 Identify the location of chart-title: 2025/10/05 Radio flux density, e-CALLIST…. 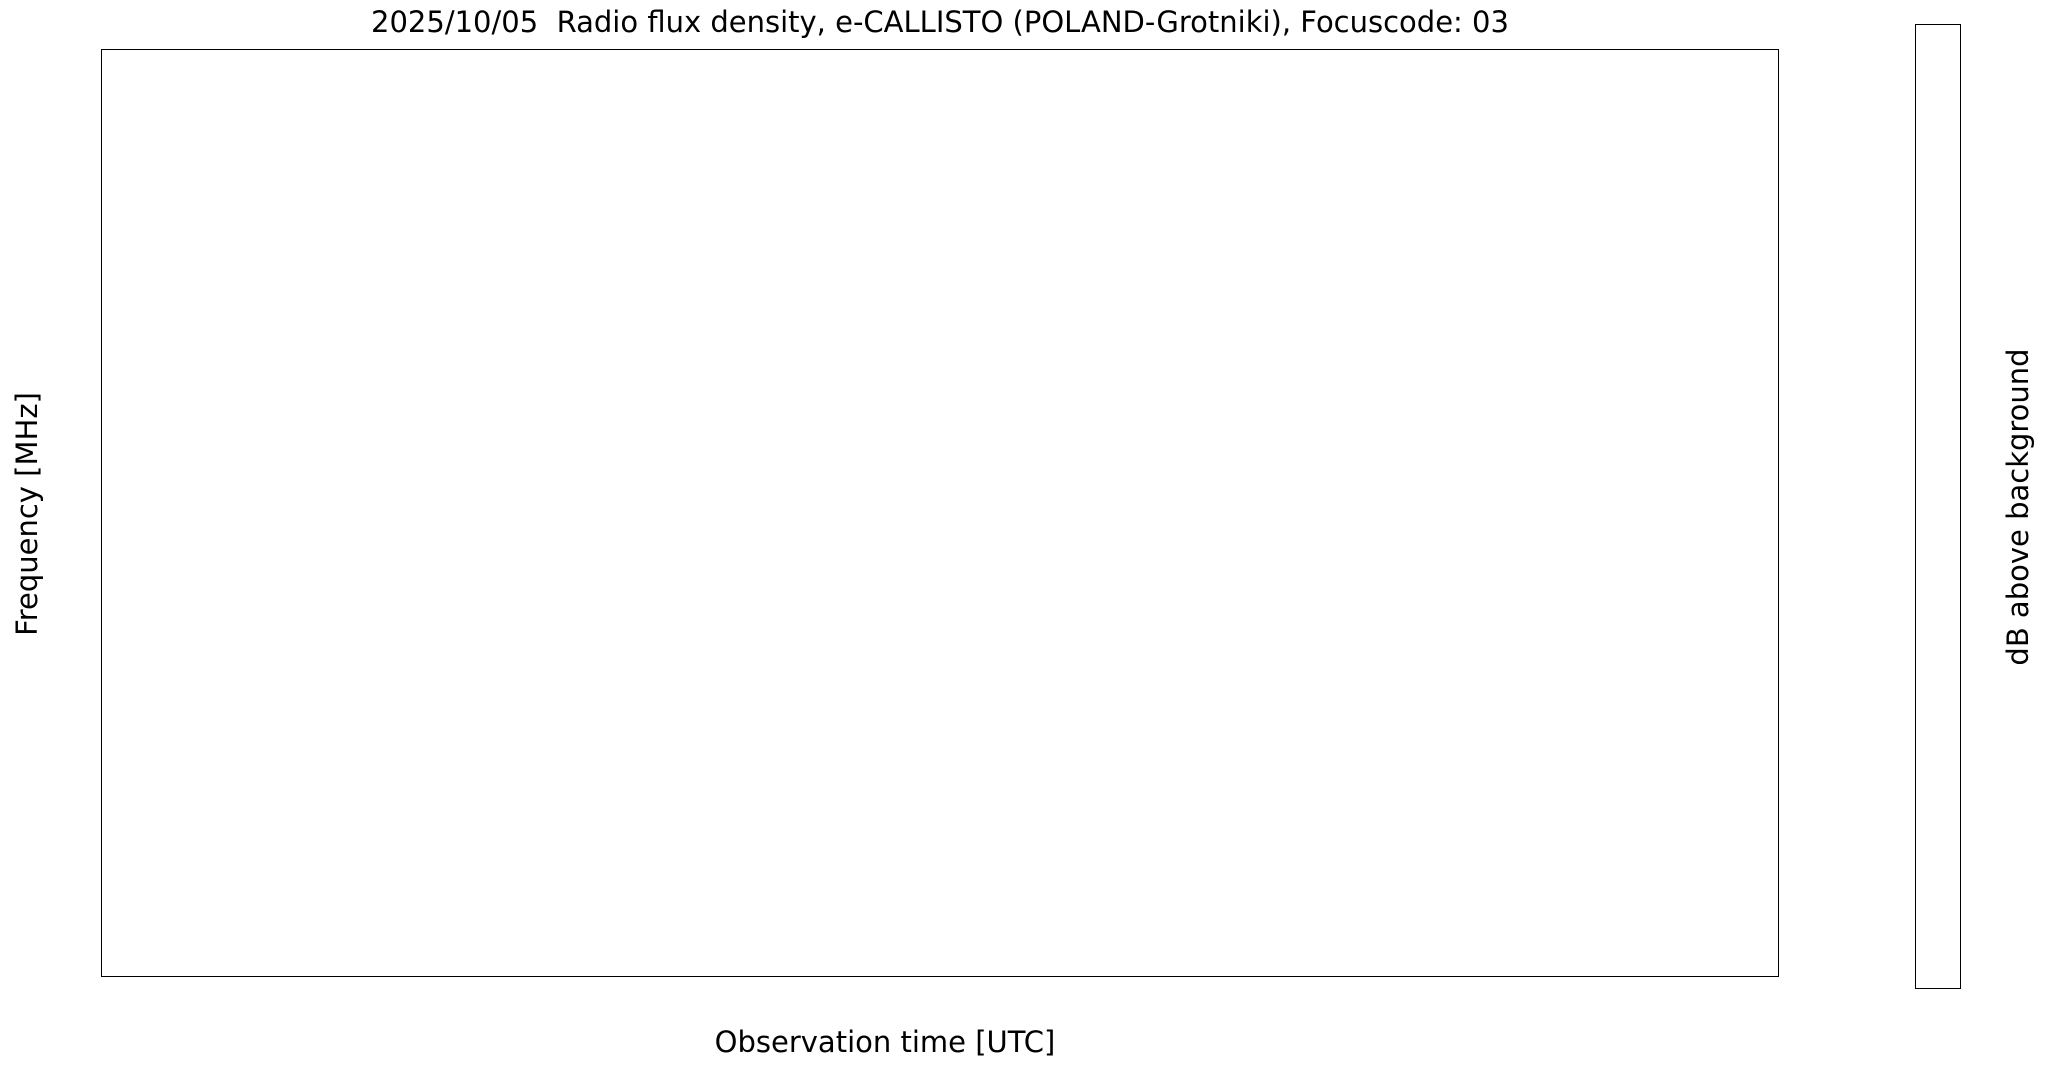
(940, 22).